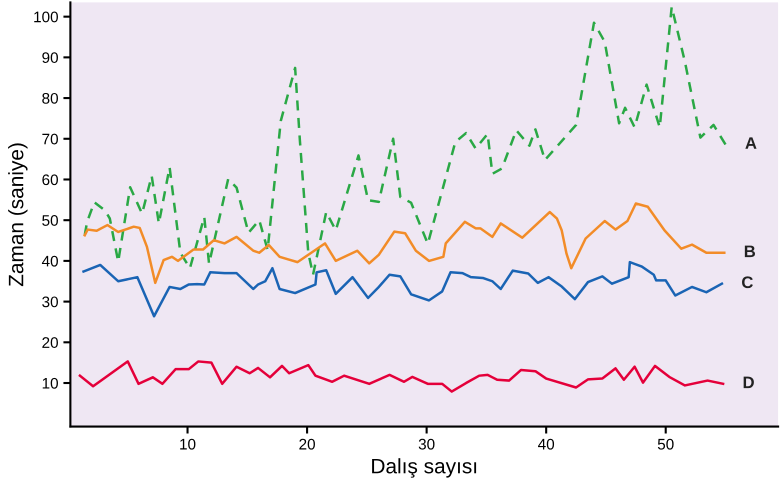  I want to click on x-tick-label: 10, so click(188, 444).